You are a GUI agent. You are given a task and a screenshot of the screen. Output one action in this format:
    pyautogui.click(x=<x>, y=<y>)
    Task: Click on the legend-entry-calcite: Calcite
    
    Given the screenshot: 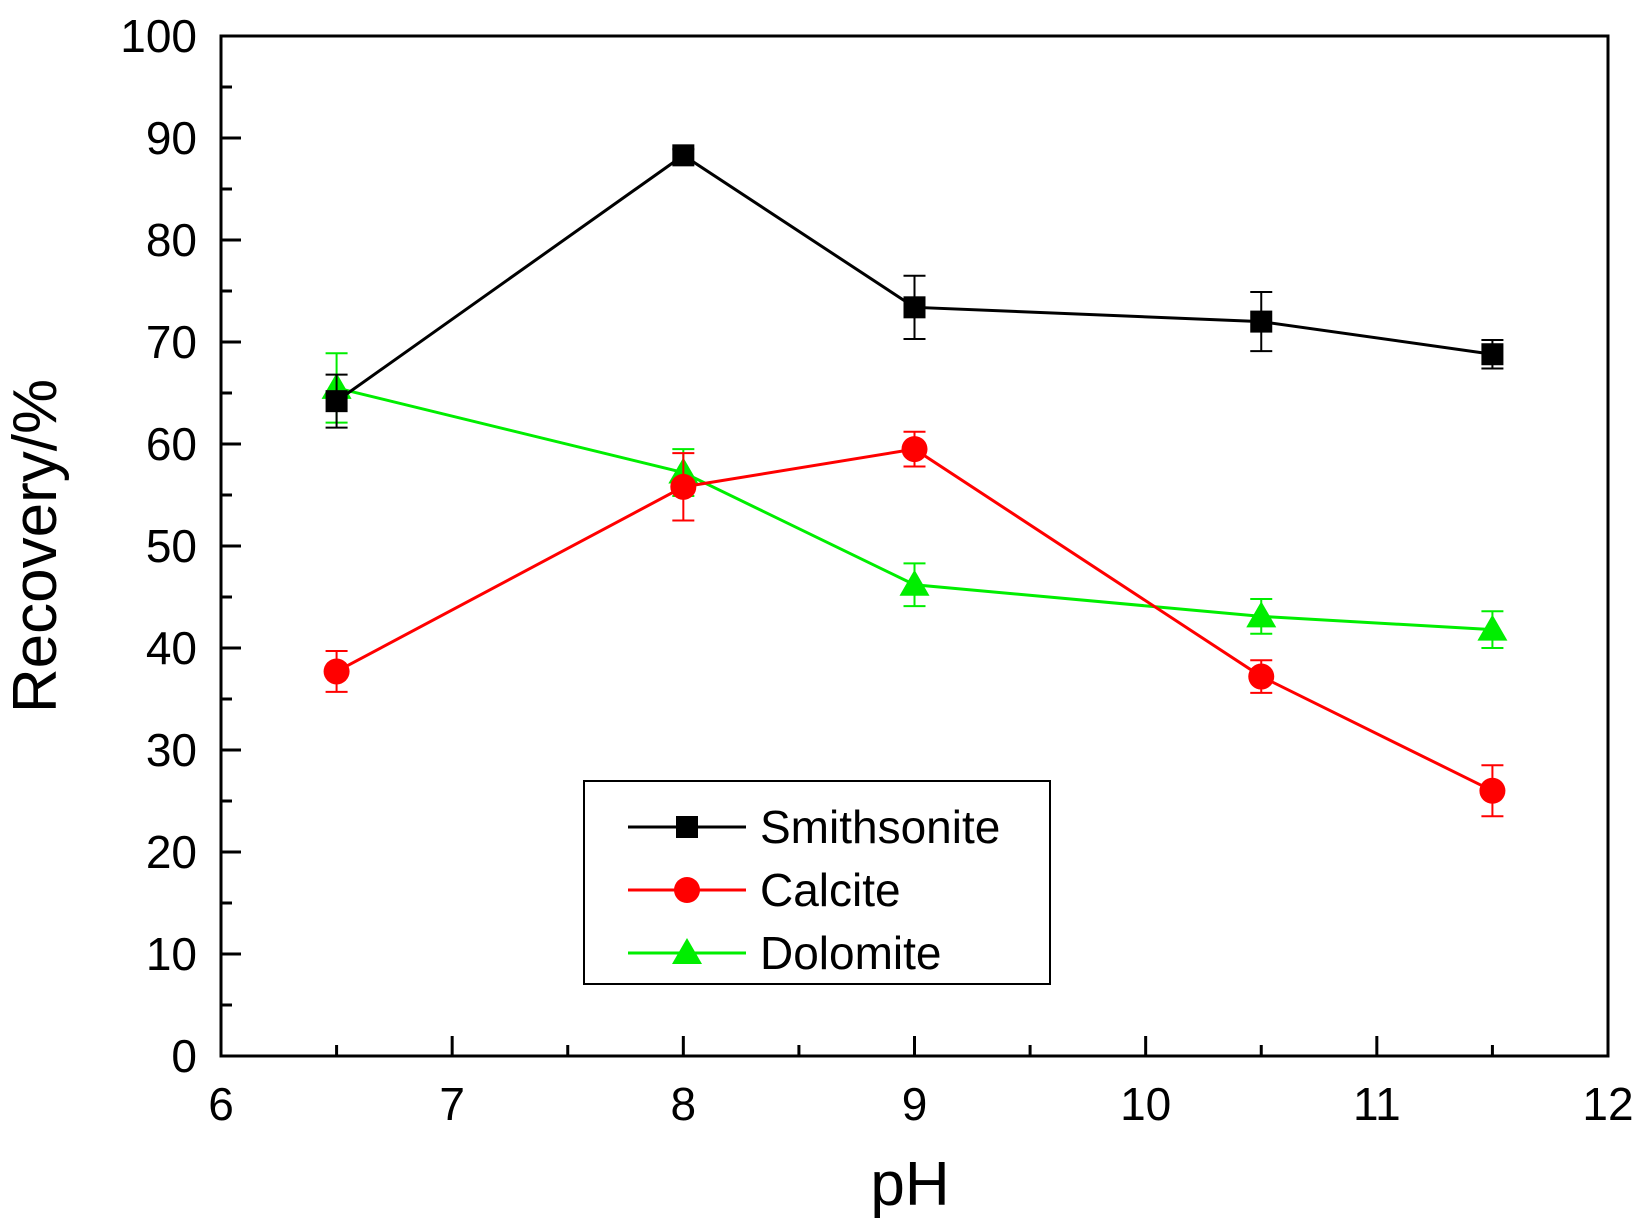 What is the action you would take?
    pyautogui.click(x=764, y=890)
    